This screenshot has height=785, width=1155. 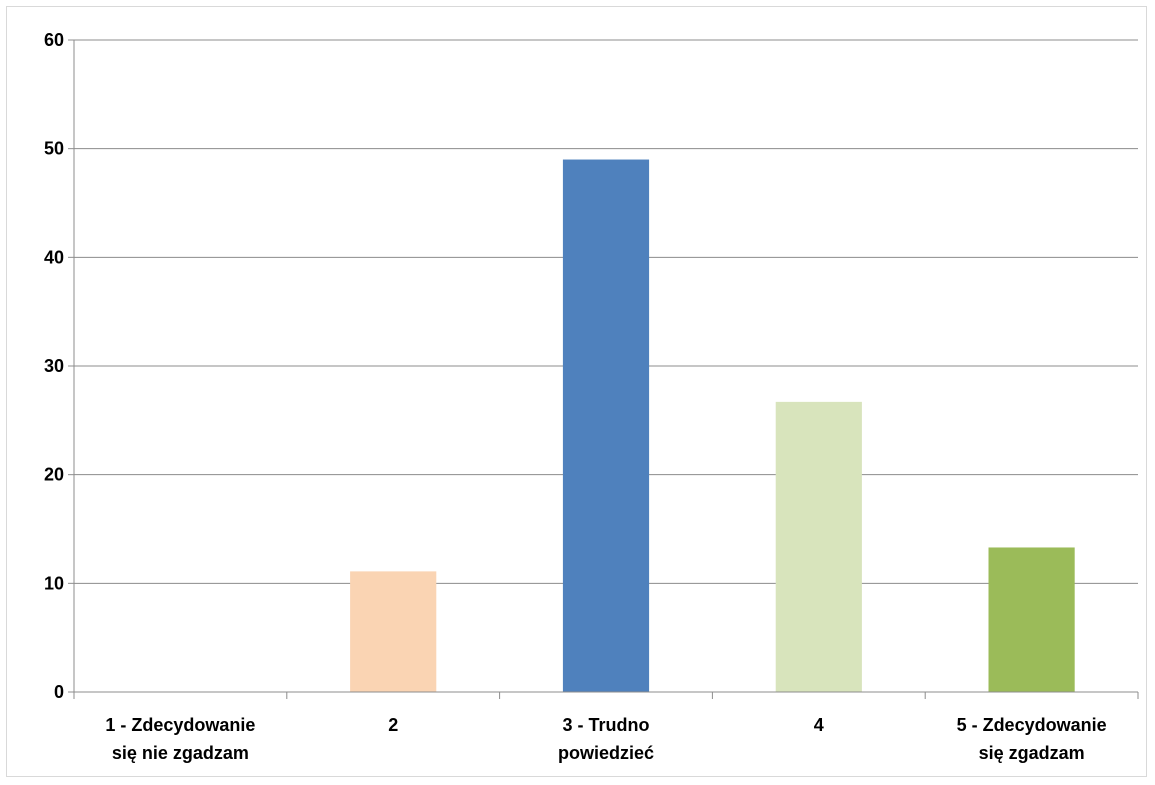 What do you see at coordinates (54, 583) in the screenshot?
I see `y-tick-label: 10` at bounding box center [54, 583].